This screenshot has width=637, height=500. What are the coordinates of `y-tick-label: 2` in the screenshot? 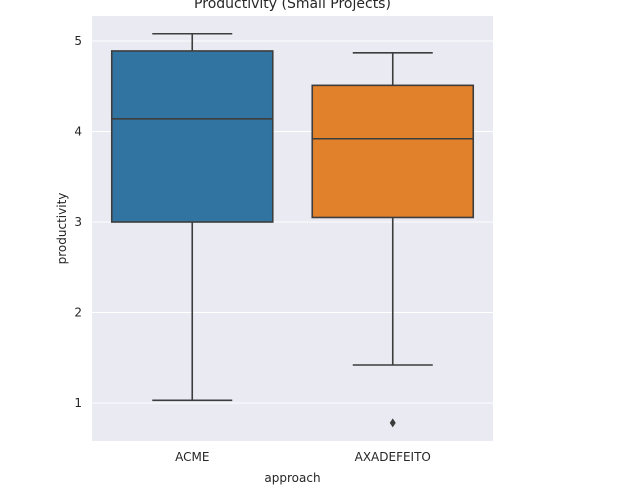 It's located at (78, 313).